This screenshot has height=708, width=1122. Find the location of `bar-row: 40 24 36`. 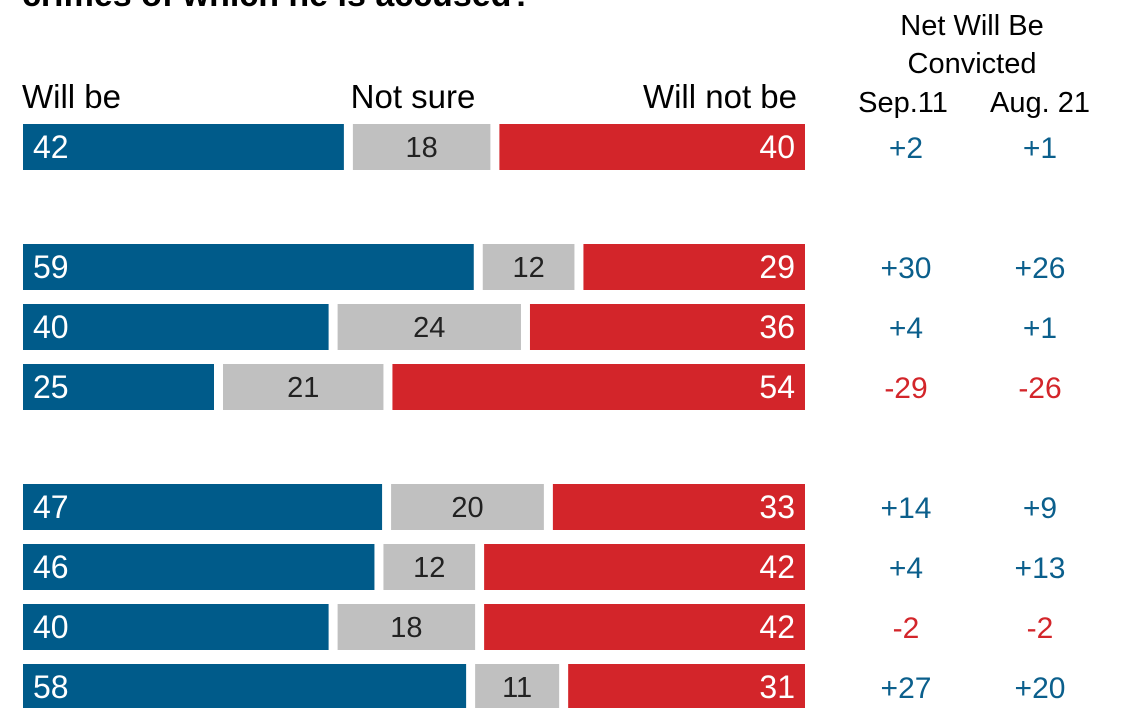

bar-row: 40 24 36 is located at coordinates (414, 327).